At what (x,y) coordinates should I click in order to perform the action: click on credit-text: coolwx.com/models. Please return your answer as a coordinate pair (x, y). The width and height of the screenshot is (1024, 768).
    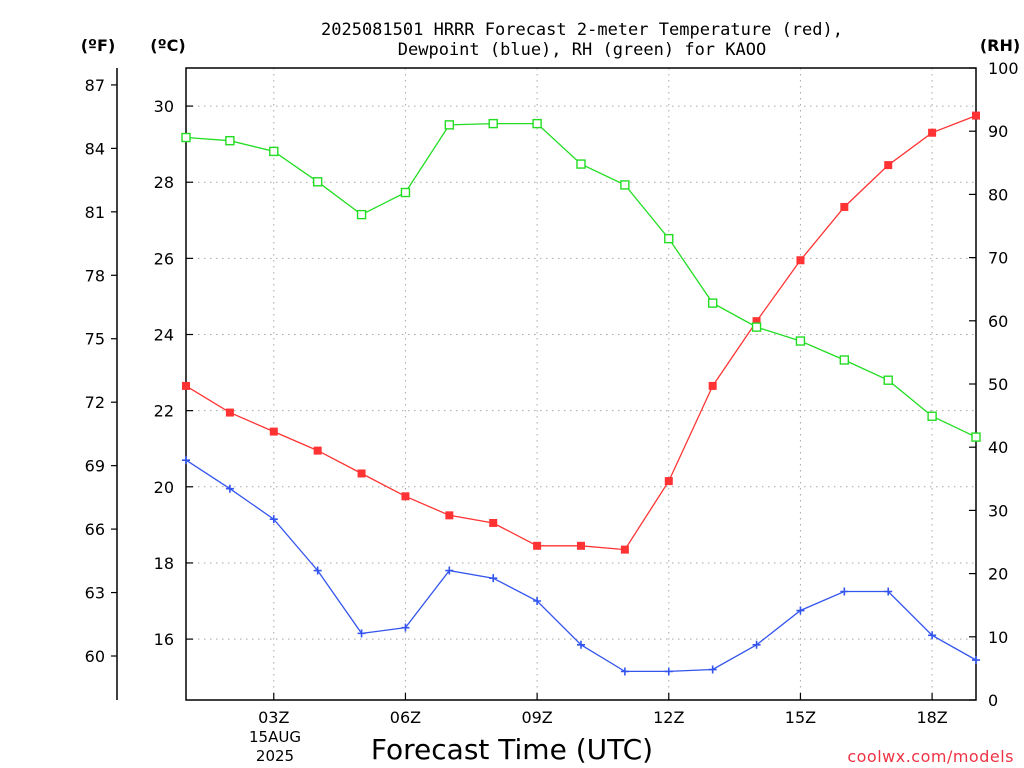
    Looking at the image, I should click on (930, 756).